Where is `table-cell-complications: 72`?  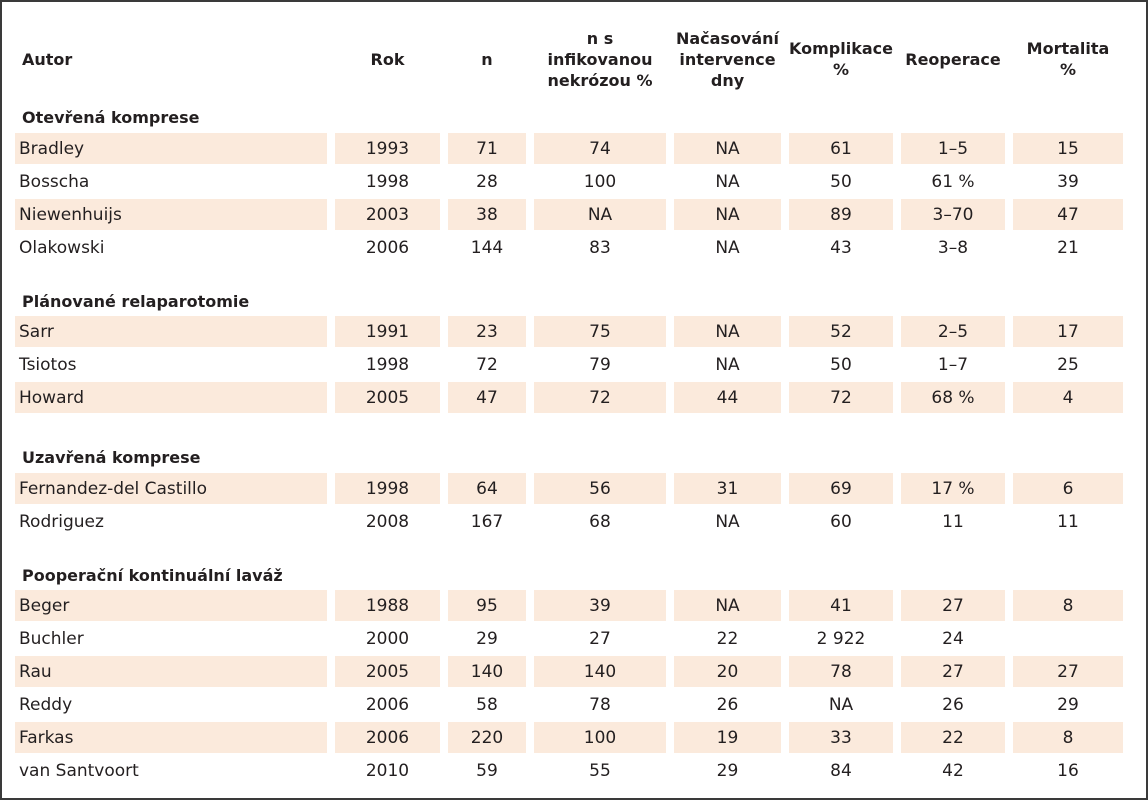 table-cell-complications: 72 is located at coordinates (841, 397).